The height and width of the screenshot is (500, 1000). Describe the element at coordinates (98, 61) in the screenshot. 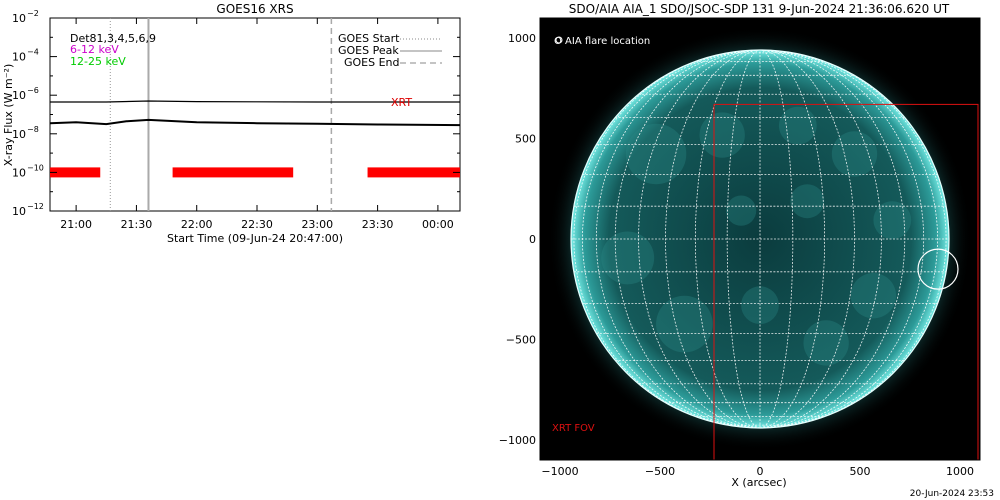

I see `channel-label-12-25: 12-25 keV` at that location.